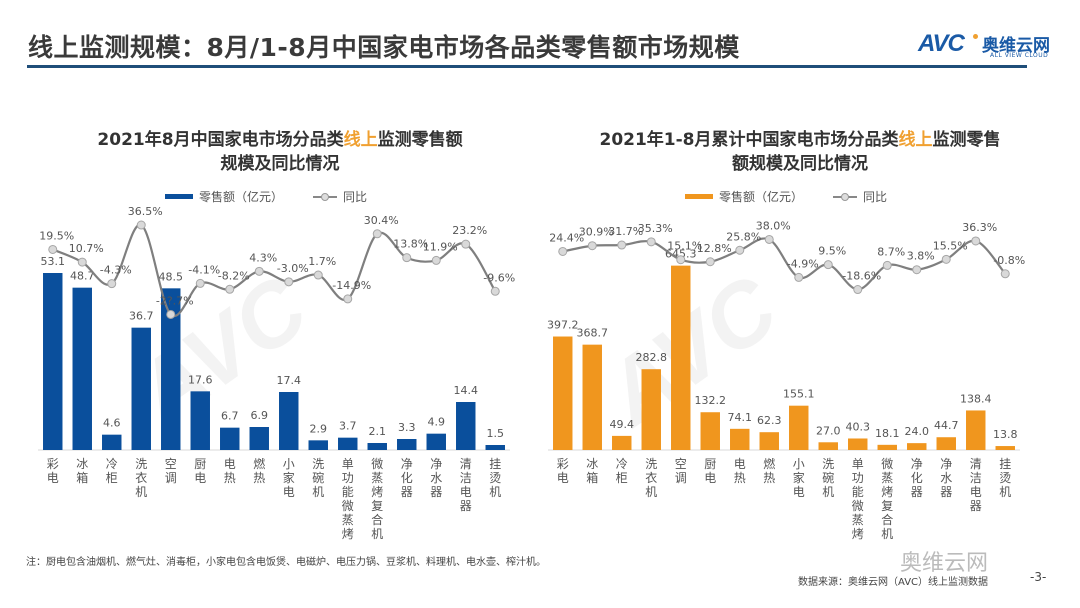 This screenshot has width=1080, height=608. I want to click on logo-dot-icon, so click(975, 36).